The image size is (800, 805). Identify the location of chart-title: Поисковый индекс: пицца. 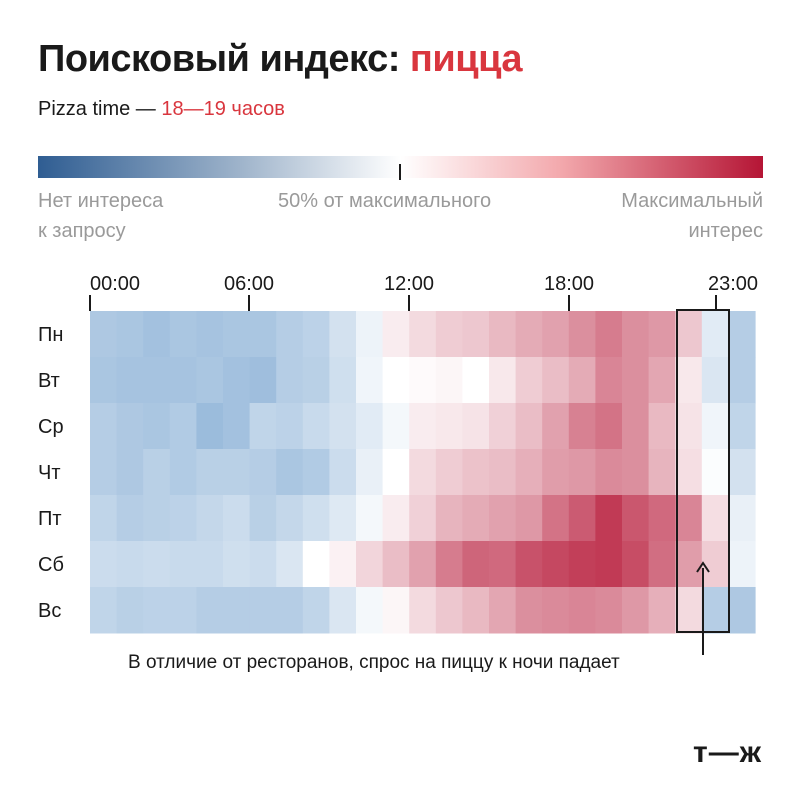
(280, 59).